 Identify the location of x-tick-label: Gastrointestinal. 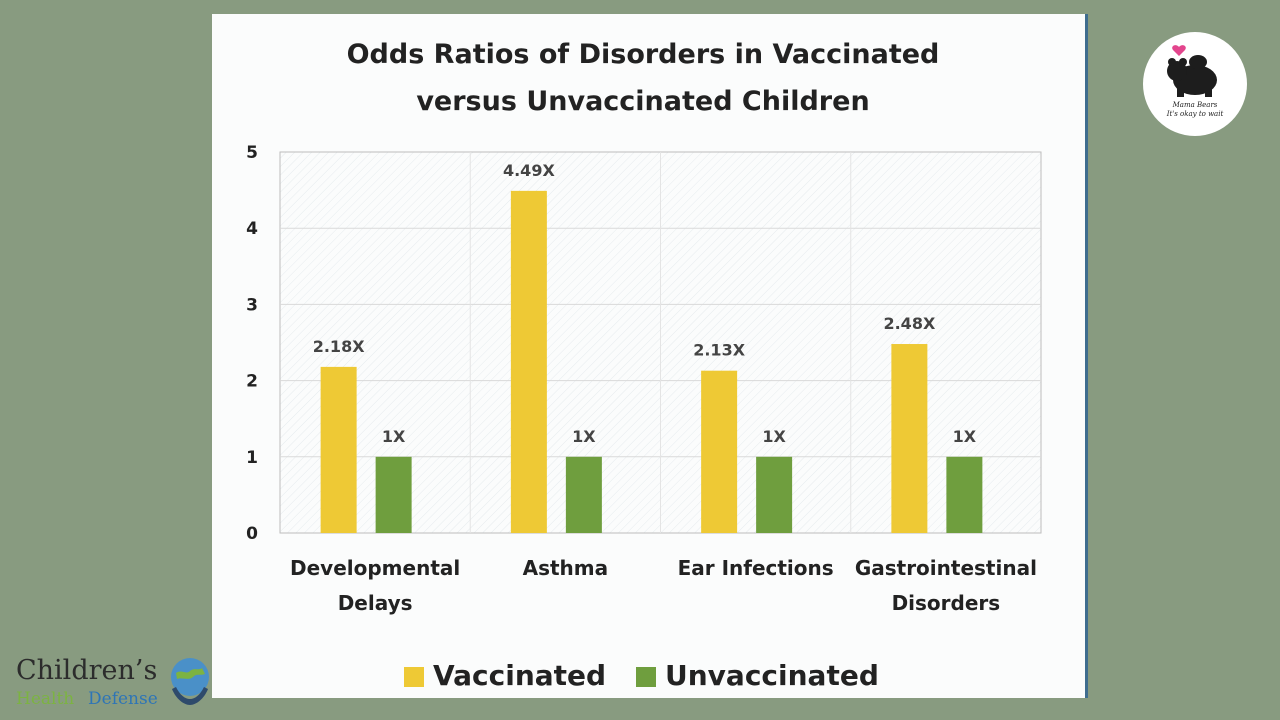
(946, 568).